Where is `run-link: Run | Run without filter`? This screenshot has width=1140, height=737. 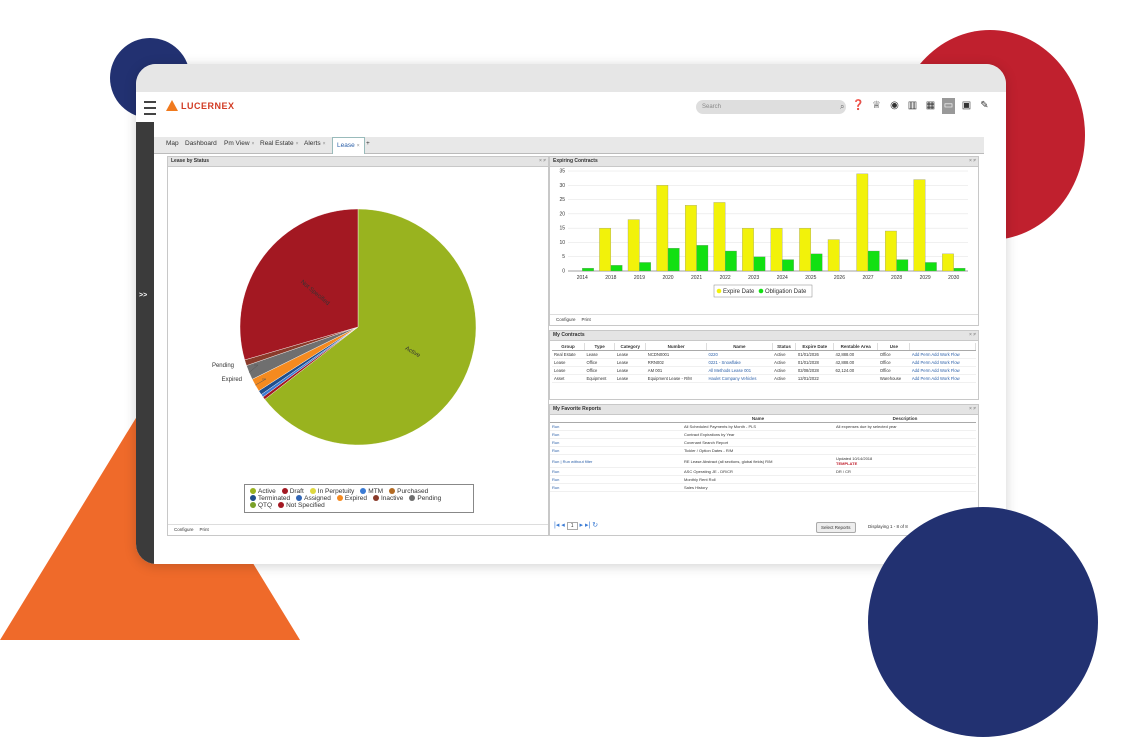 run-link: Run | Run without filter is located at coordinates (616, 461).